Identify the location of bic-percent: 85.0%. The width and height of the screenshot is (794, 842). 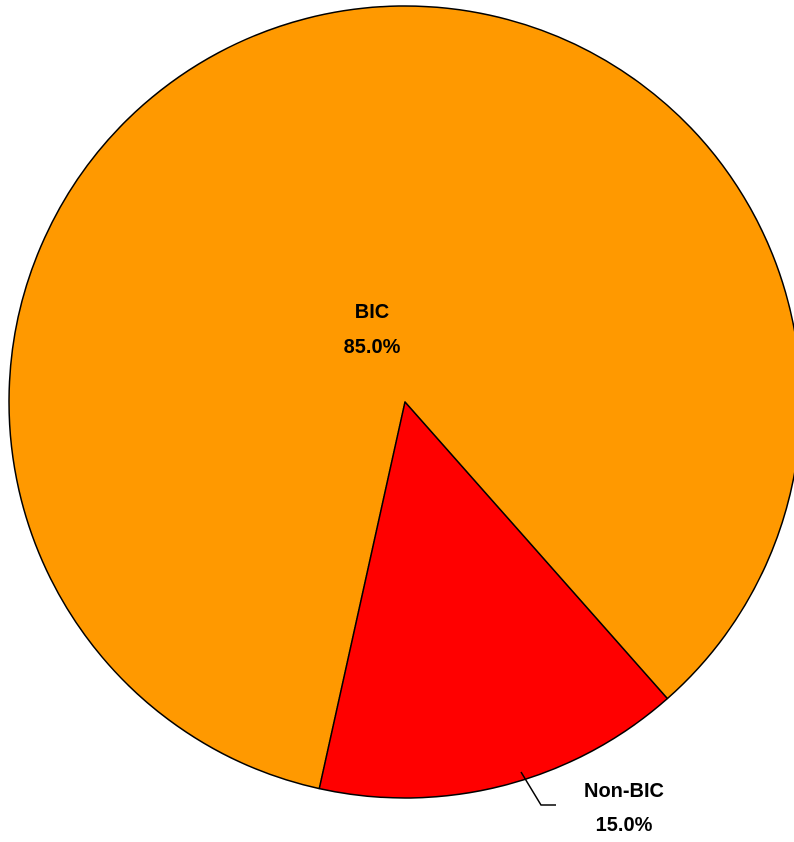
(372, 347).